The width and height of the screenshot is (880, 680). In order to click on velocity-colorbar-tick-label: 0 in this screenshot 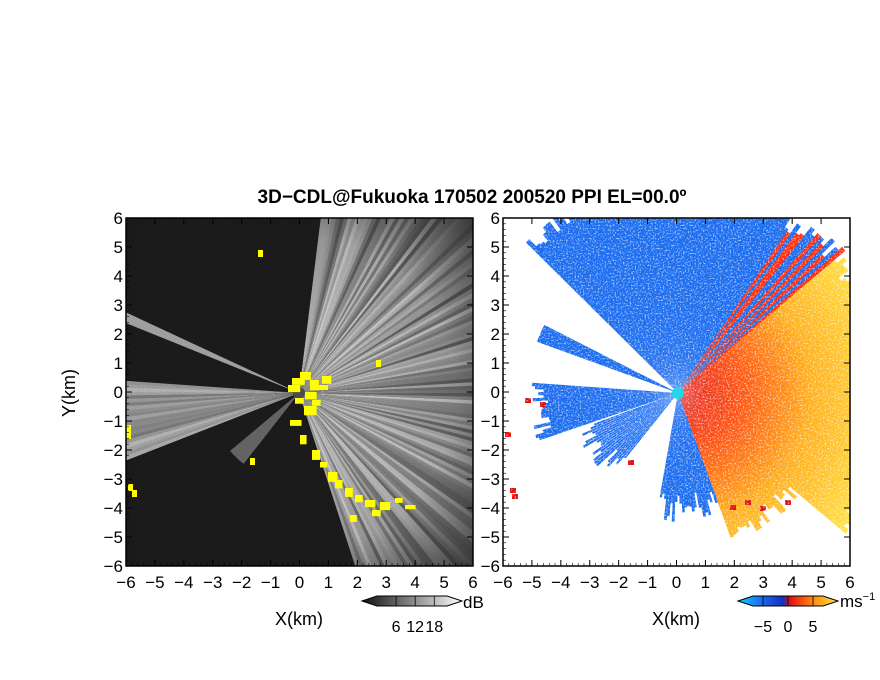, I will do `click(788, 627)`.